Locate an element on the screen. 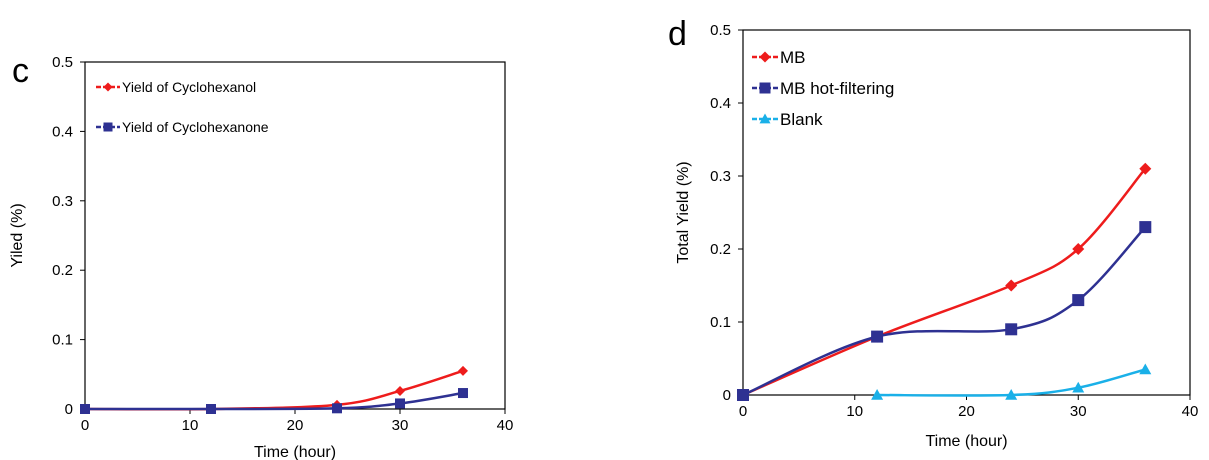 The height and width of the screenshot is (460, 1209). legend-label: MB is located at coordinates (793, 57).